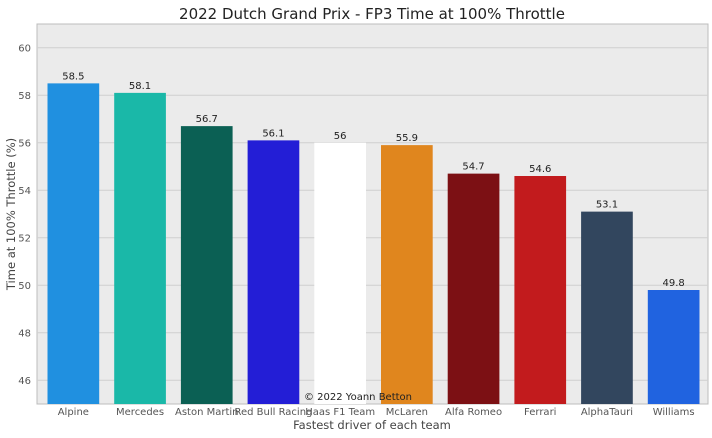  What do you see at coordinates (340, 136) in the screenshot?
I see `bar-value-label: 56` at bounding box center [340, 136].